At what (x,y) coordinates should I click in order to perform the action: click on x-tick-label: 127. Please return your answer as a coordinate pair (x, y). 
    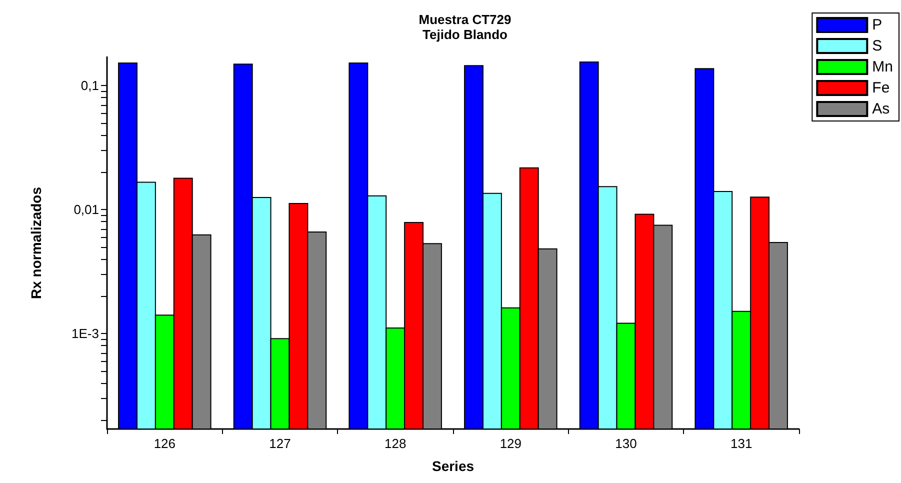
    Looking at the image, I should click on (280, 443).